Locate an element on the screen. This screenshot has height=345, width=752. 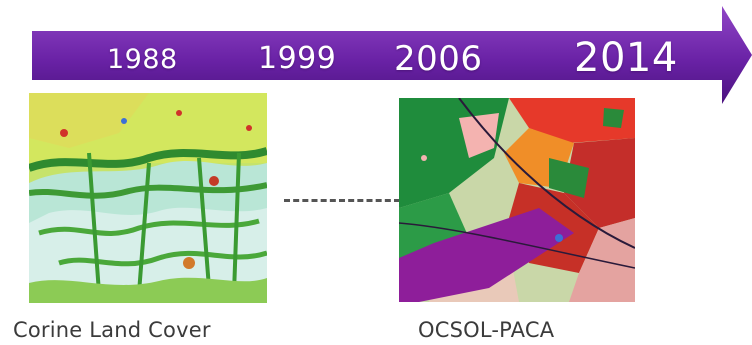
dashed-connector is located at coordinates (342, 200).